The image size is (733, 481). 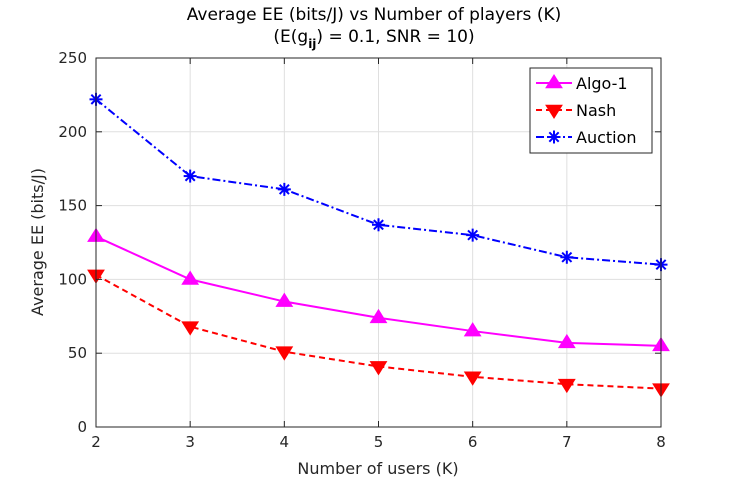 What do you see at coordinates (312, 44) in the screenshot?
I see `subtitle-subscript: ij` at bounding box center [312, 44].